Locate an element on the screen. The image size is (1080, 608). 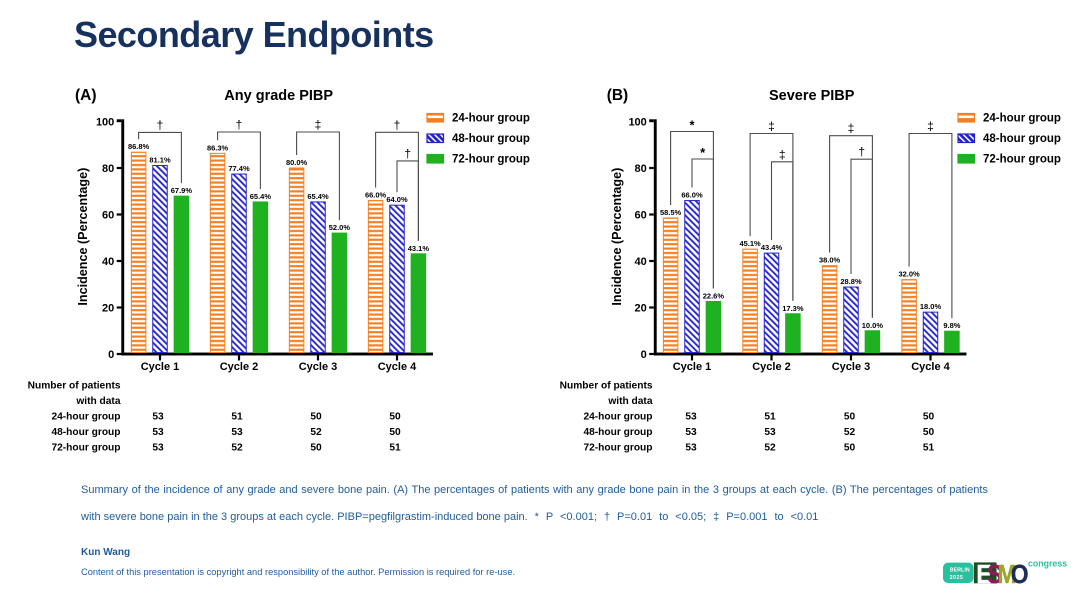
svg-text: 22.6% is located at coordinates (714, 295).